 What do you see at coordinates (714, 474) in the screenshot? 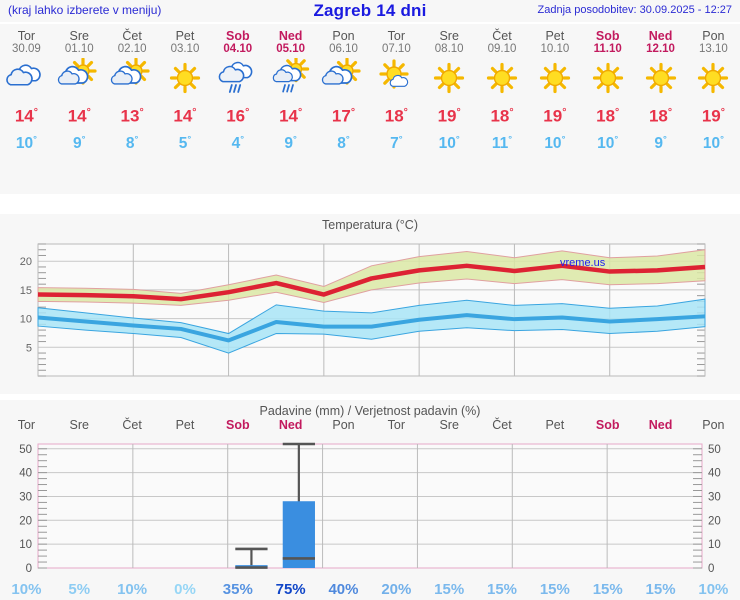
I see `svg-text: 40` at bounding box center [714, 474].